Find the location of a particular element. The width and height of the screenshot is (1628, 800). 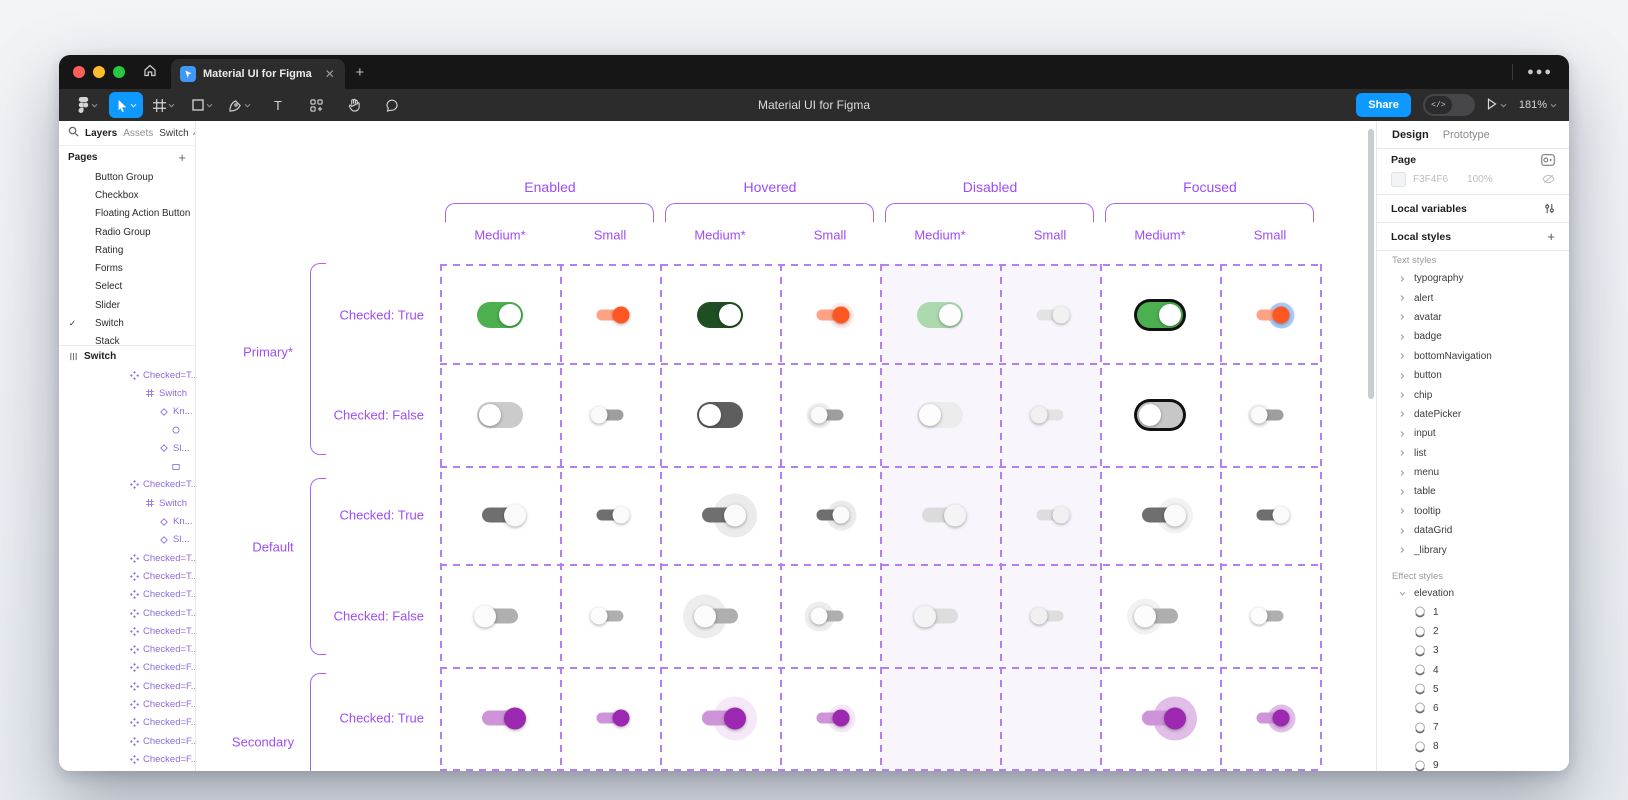

shape-tool is located at coordinates (202, 105).